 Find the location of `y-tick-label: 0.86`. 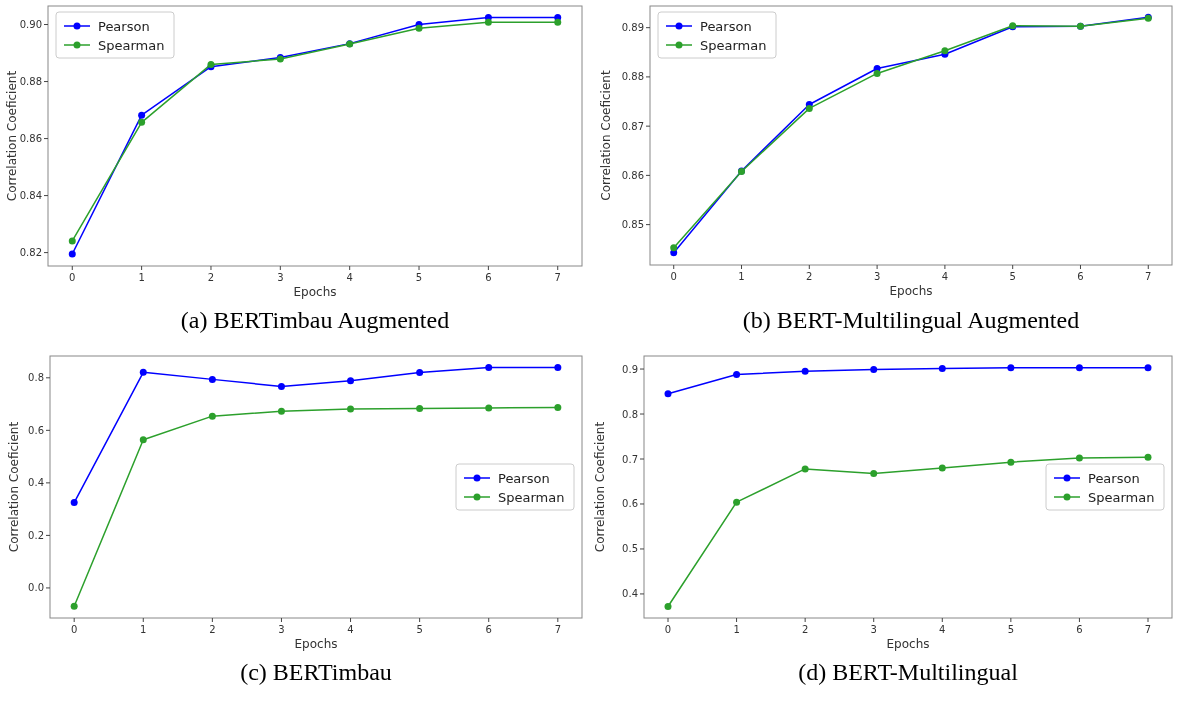

y-tick-label: 0.86 is located at coordinates (30, 139).